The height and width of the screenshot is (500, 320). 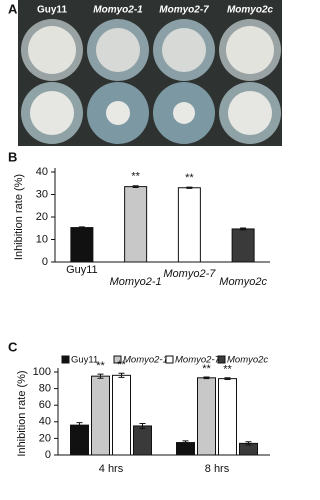 What do you see at coordinates (42, 194) in the screenshot?
I see `y-tick-label: 30` at bounding box center [42, 194].